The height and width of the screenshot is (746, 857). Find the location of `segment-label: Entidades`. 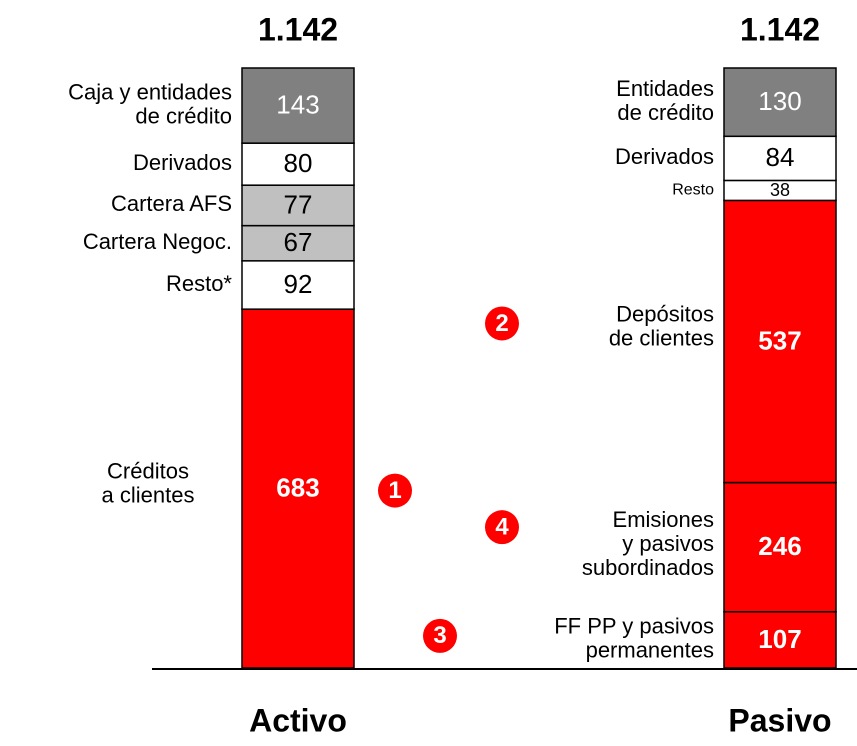

segment-label: Entidades is located at coordinates (665, 88).